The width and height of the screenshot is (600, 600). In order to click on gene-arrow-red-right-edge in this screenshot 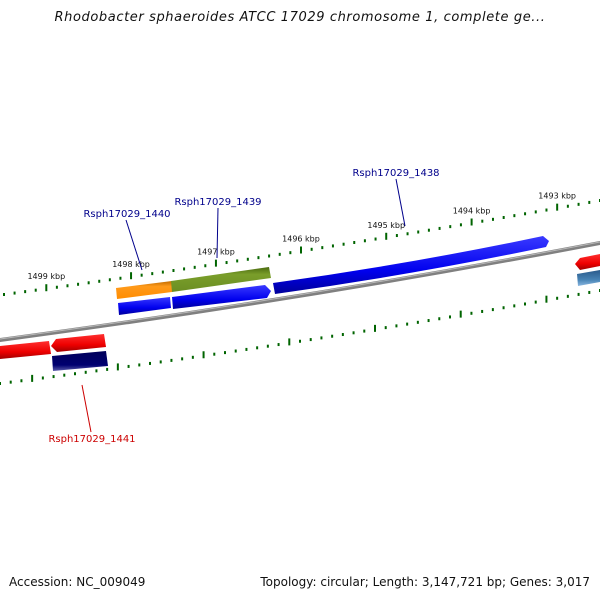, I will do `click(587, 262)`.